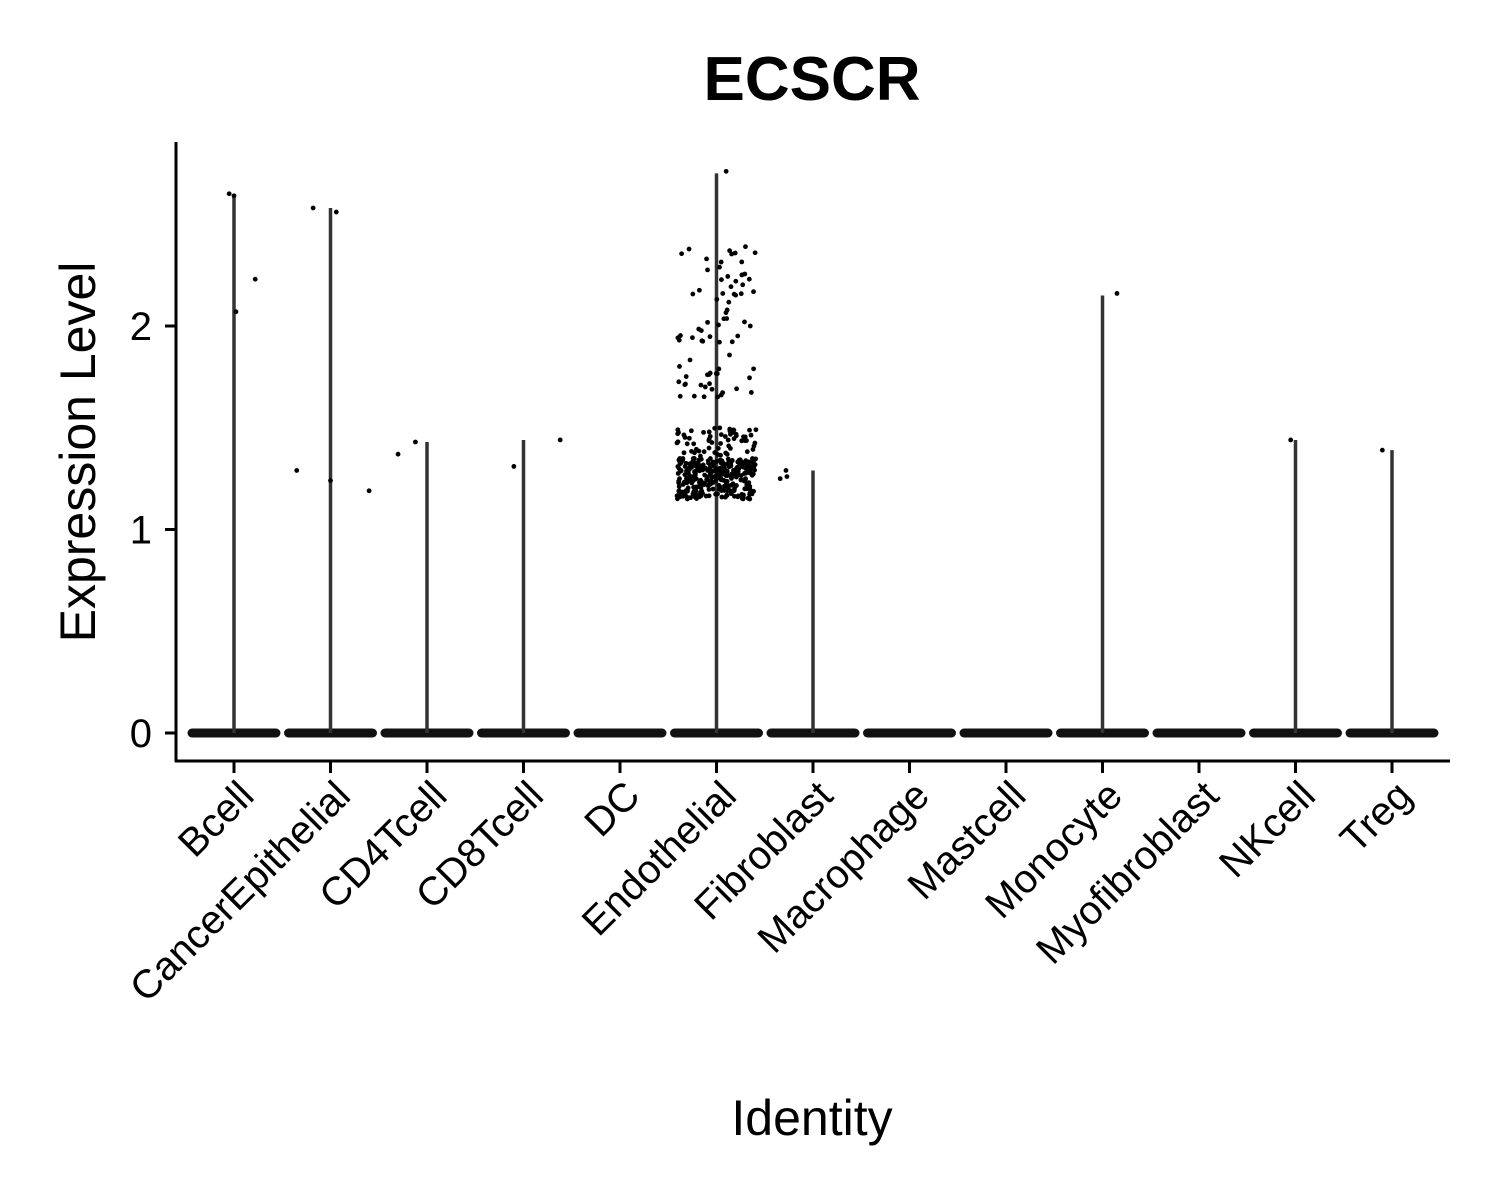  Describe the element at coordinates (141, 531) in the screenshot. I see `y-tick-label: 1` at that location.